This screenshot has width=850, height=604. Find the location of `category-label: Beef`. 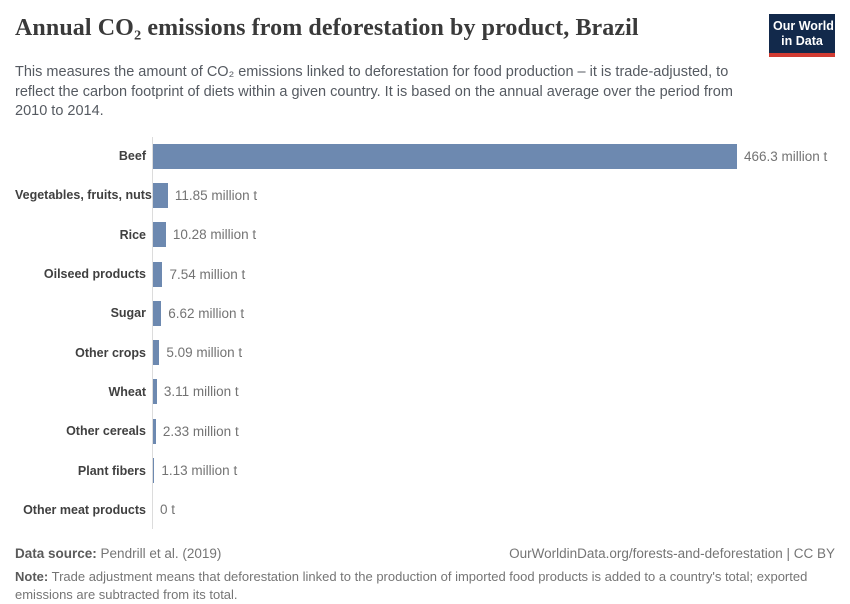

category-label: Beef is located at coordinates (132, 156).